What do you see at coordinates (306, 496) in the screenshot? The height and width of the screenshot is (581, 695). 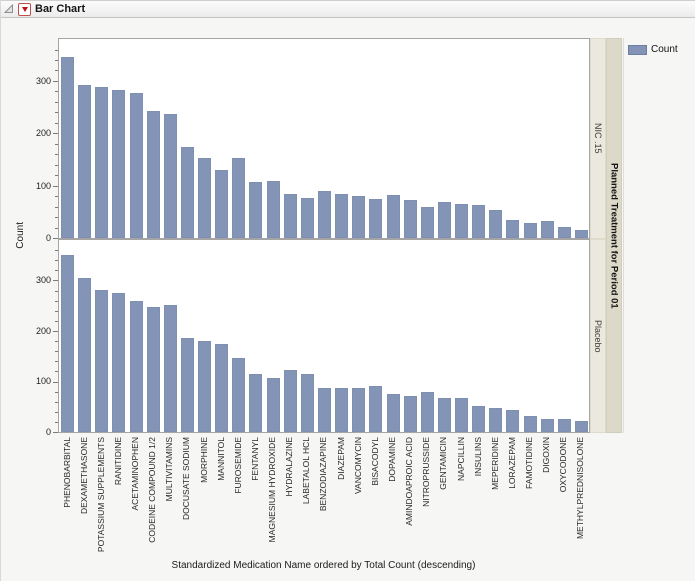 I see `category-label: LABETALOL HCL` at bounding box center [306, 496].